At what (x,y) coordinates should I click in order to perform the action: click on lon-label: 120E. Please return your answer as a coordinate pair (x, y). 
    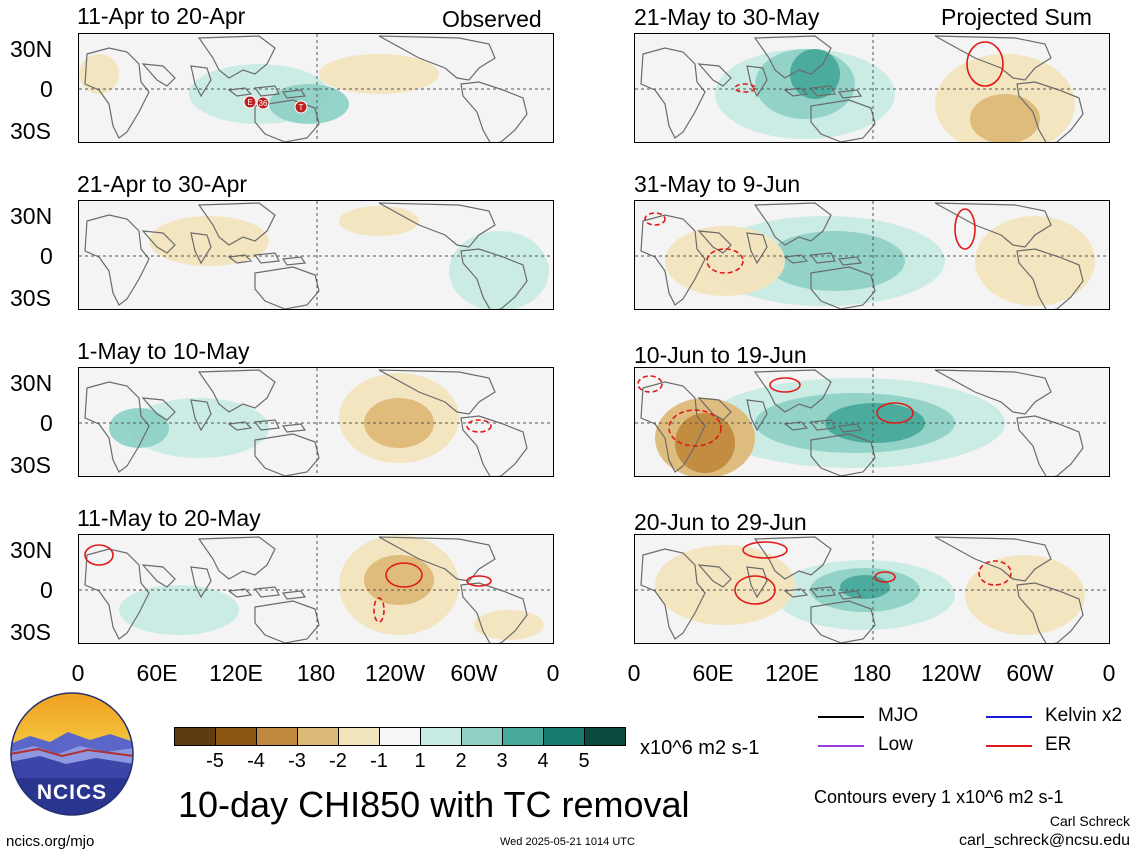
    Looking at the image, I should click on (792, 673).